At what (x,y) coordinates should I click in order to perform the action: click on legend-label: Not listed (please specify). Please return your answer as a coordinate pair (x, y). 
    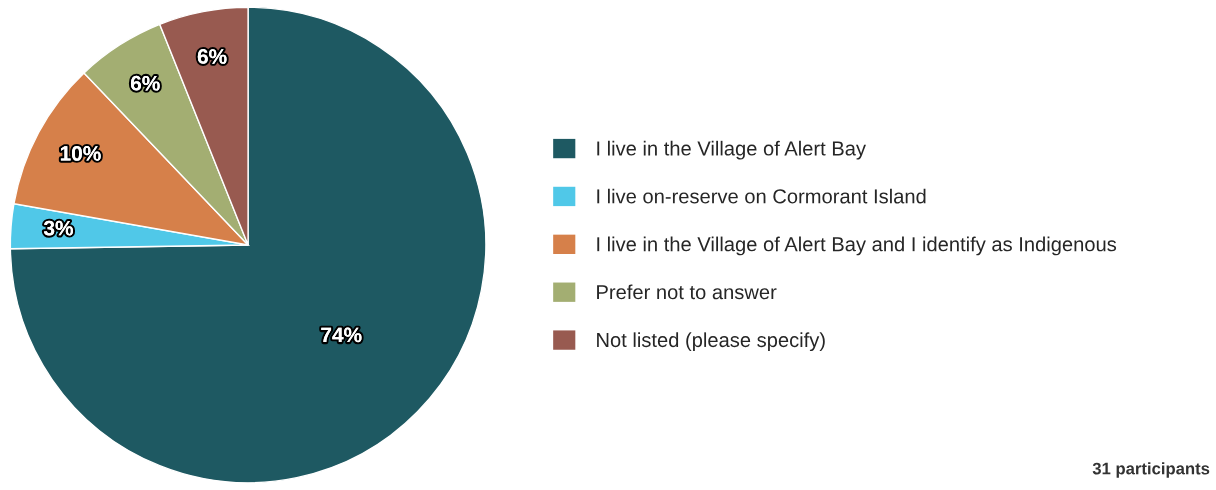
    Looking at the image, I should click on (711, 342).